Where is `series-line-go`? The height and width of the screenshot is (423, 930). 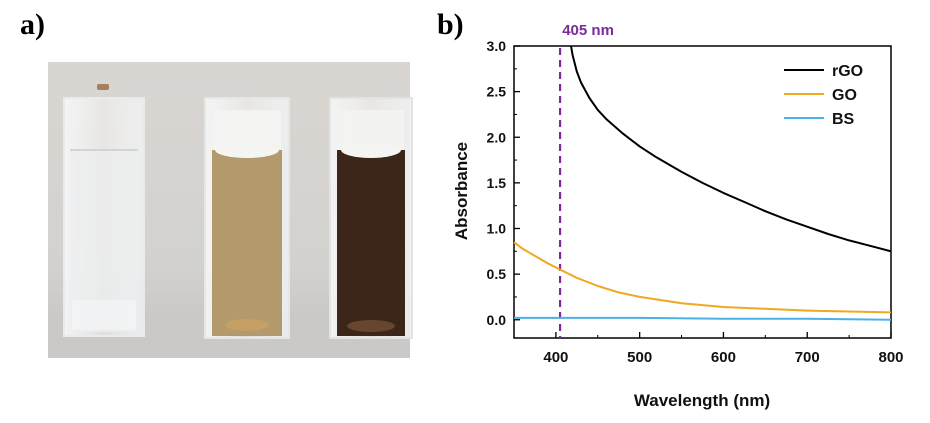 series-line-go is located at coordinates (702, 277).